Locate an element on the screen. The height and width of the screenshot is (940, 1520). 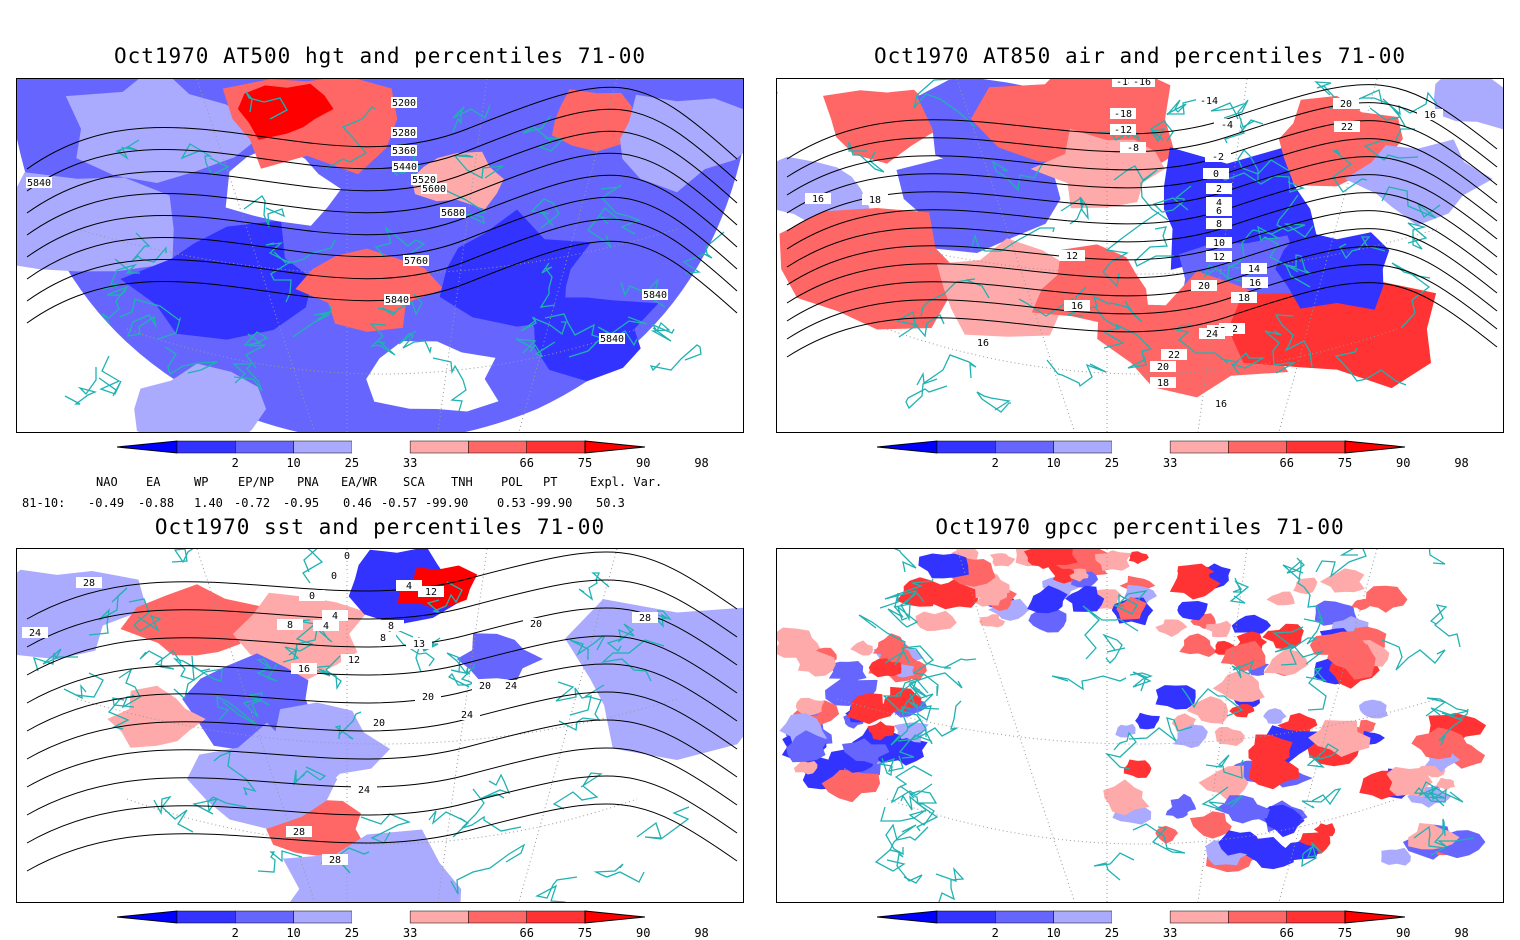
contour-label: 6 is located at coordinates (1219, 211).